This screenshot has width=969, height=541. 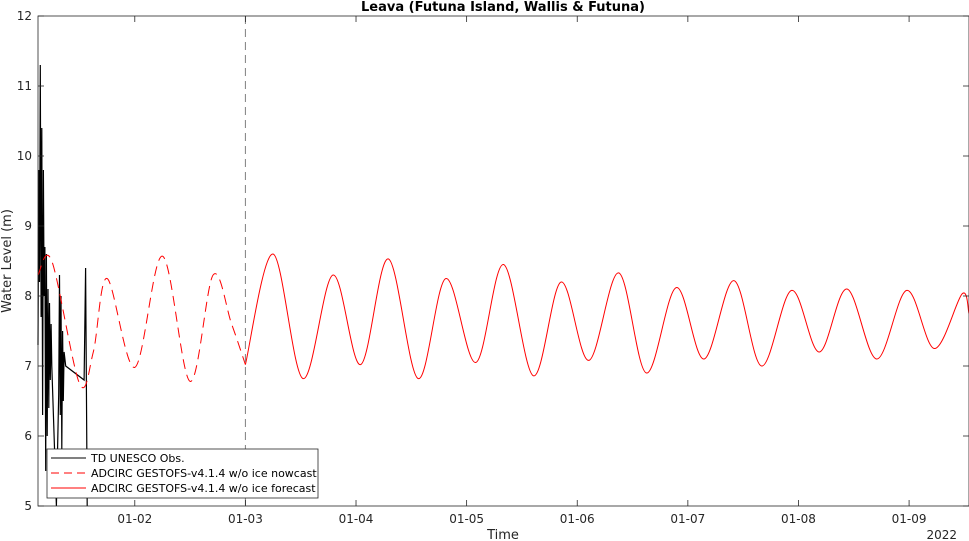 What do you see at coordinates (28, 506) in the screenshot?
I see `y-tick-label: 5` at bounding box center [28, 506].